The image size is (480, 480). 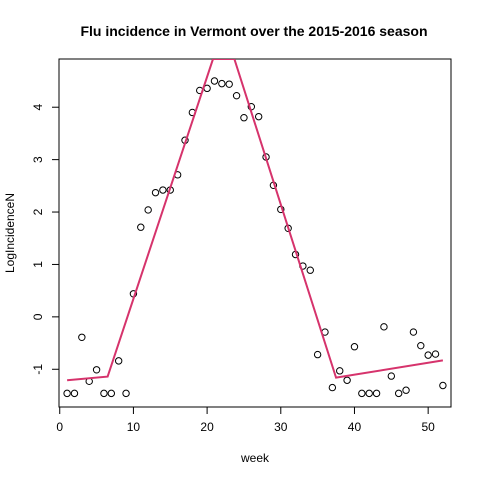 What do you see at coordinates (38, 369) in the screenshot?
I see `y-tick-label: -1` at bounding box center [38, 369].